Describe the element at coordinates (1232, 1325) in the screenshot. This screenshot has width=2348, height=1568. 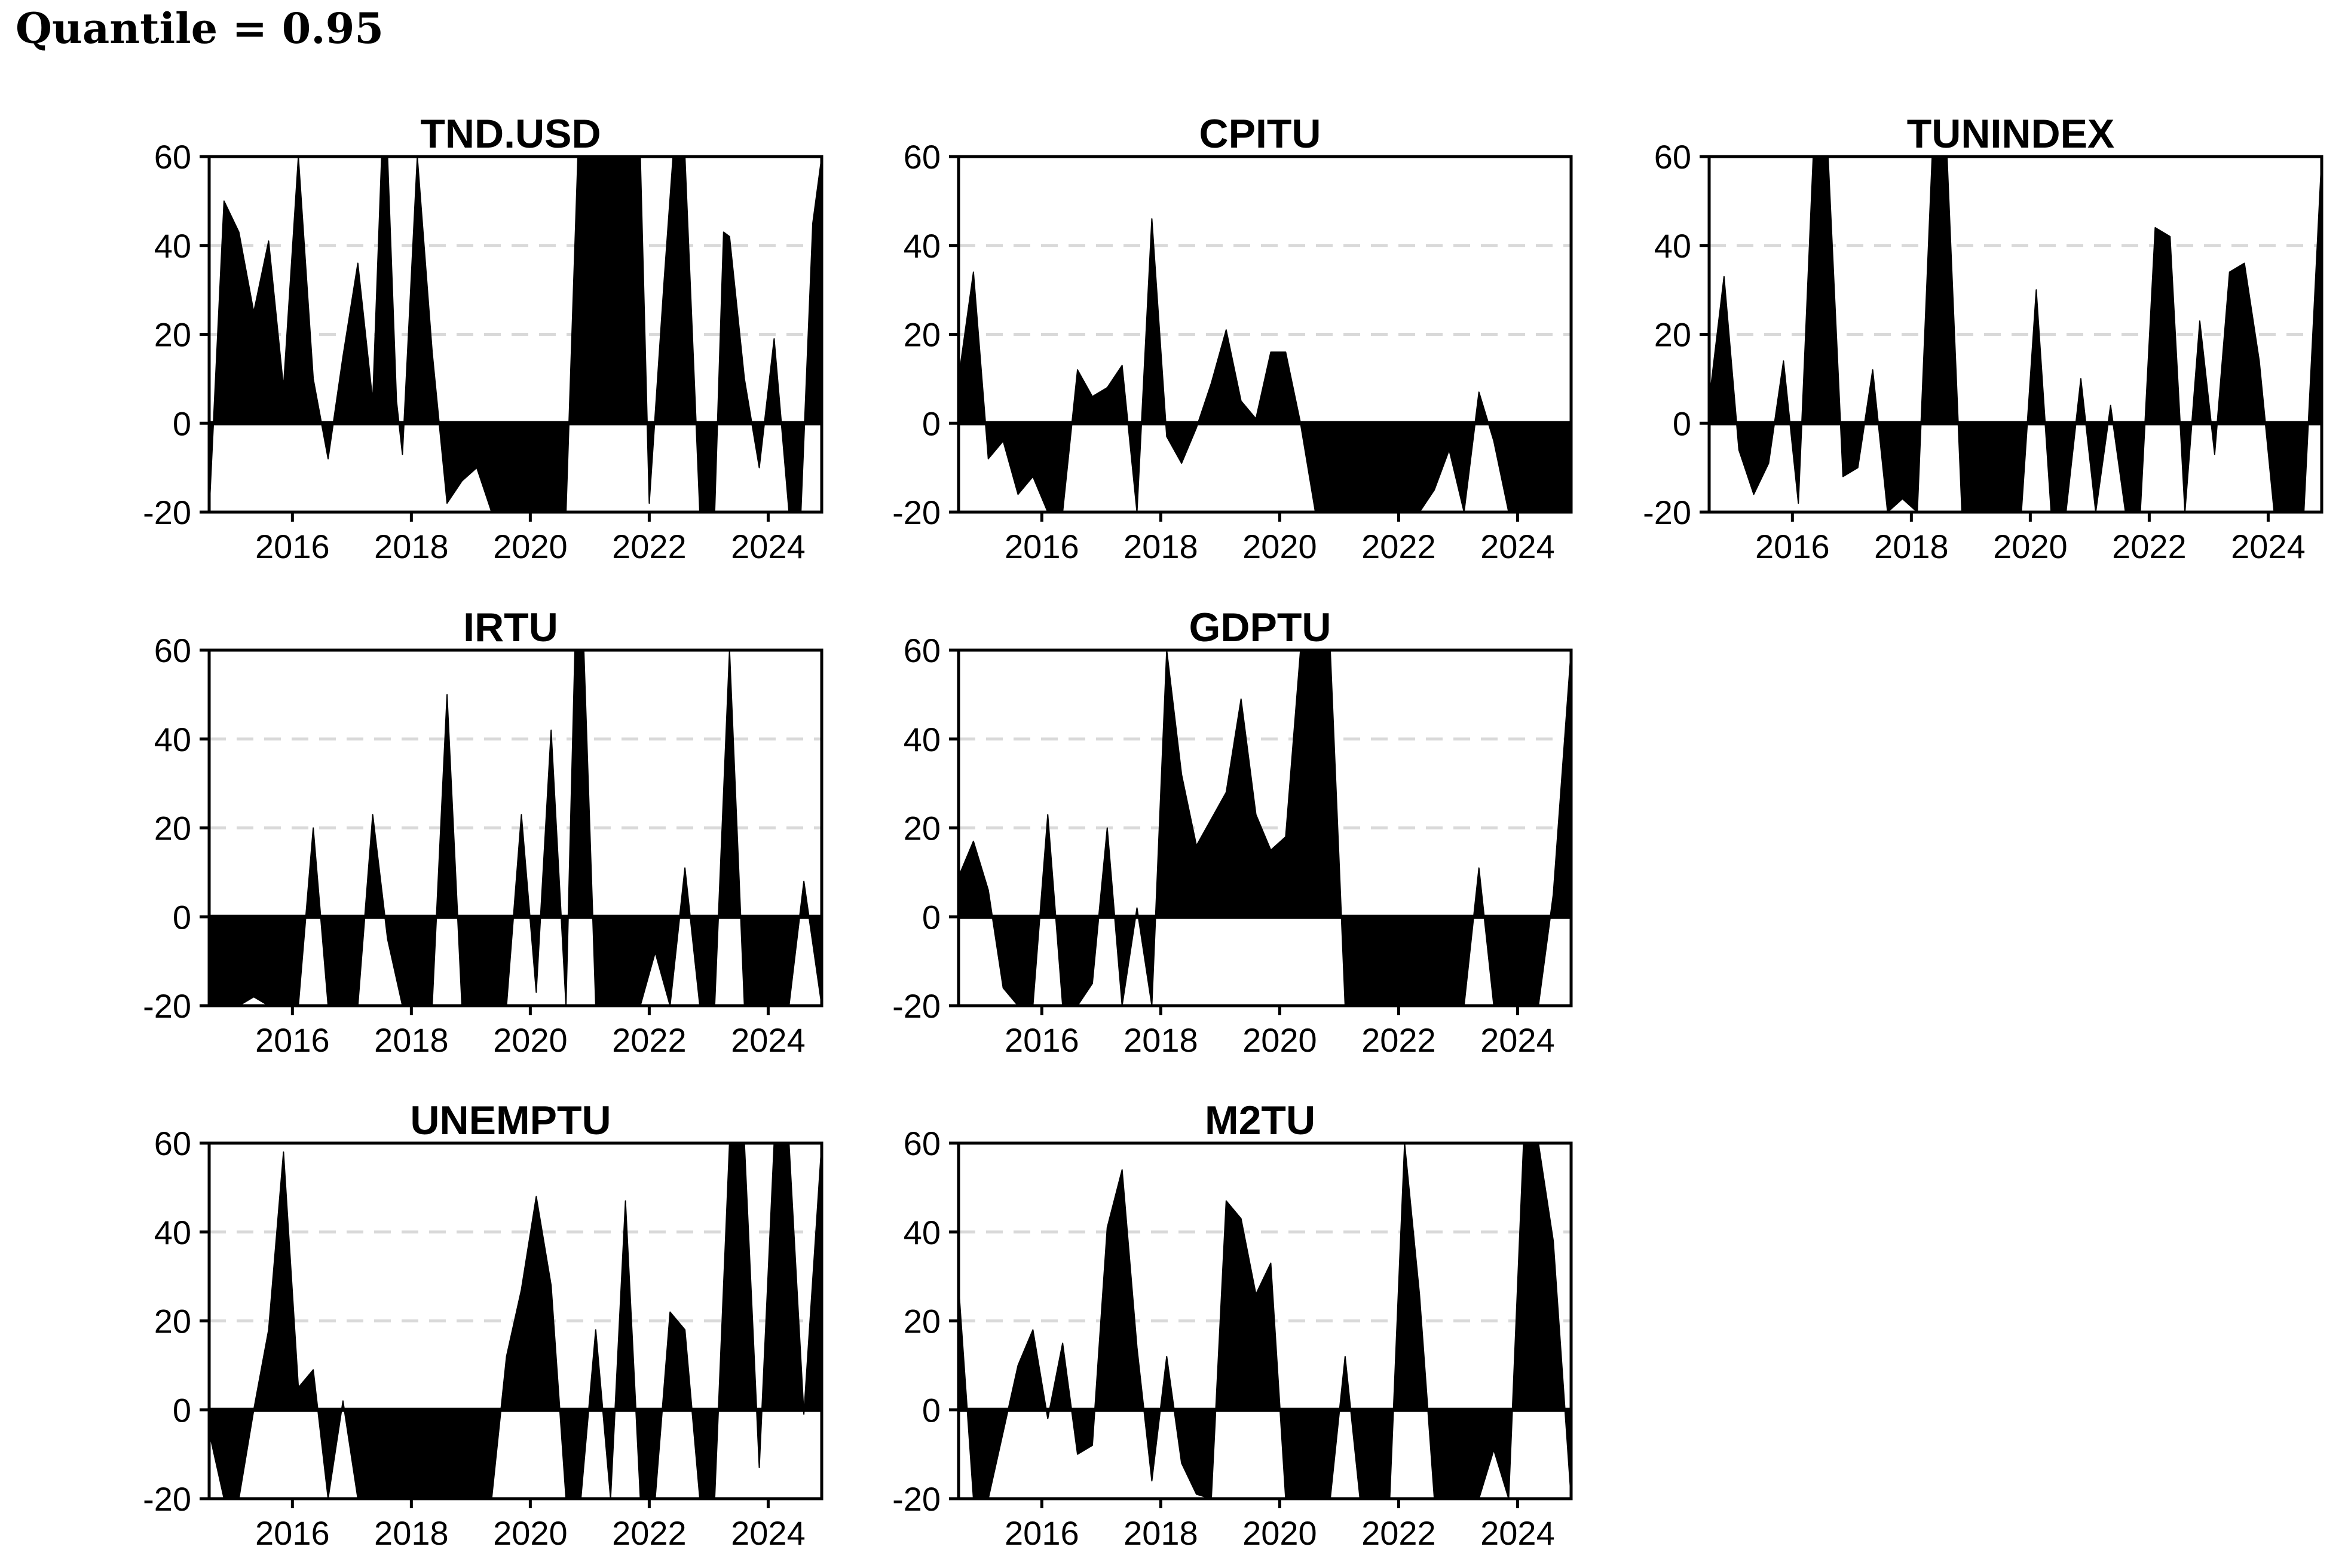
I see `panel-m2tu: M2TU -20 0 20 40 60 2016 2018 2020 2022 2024` at that location.